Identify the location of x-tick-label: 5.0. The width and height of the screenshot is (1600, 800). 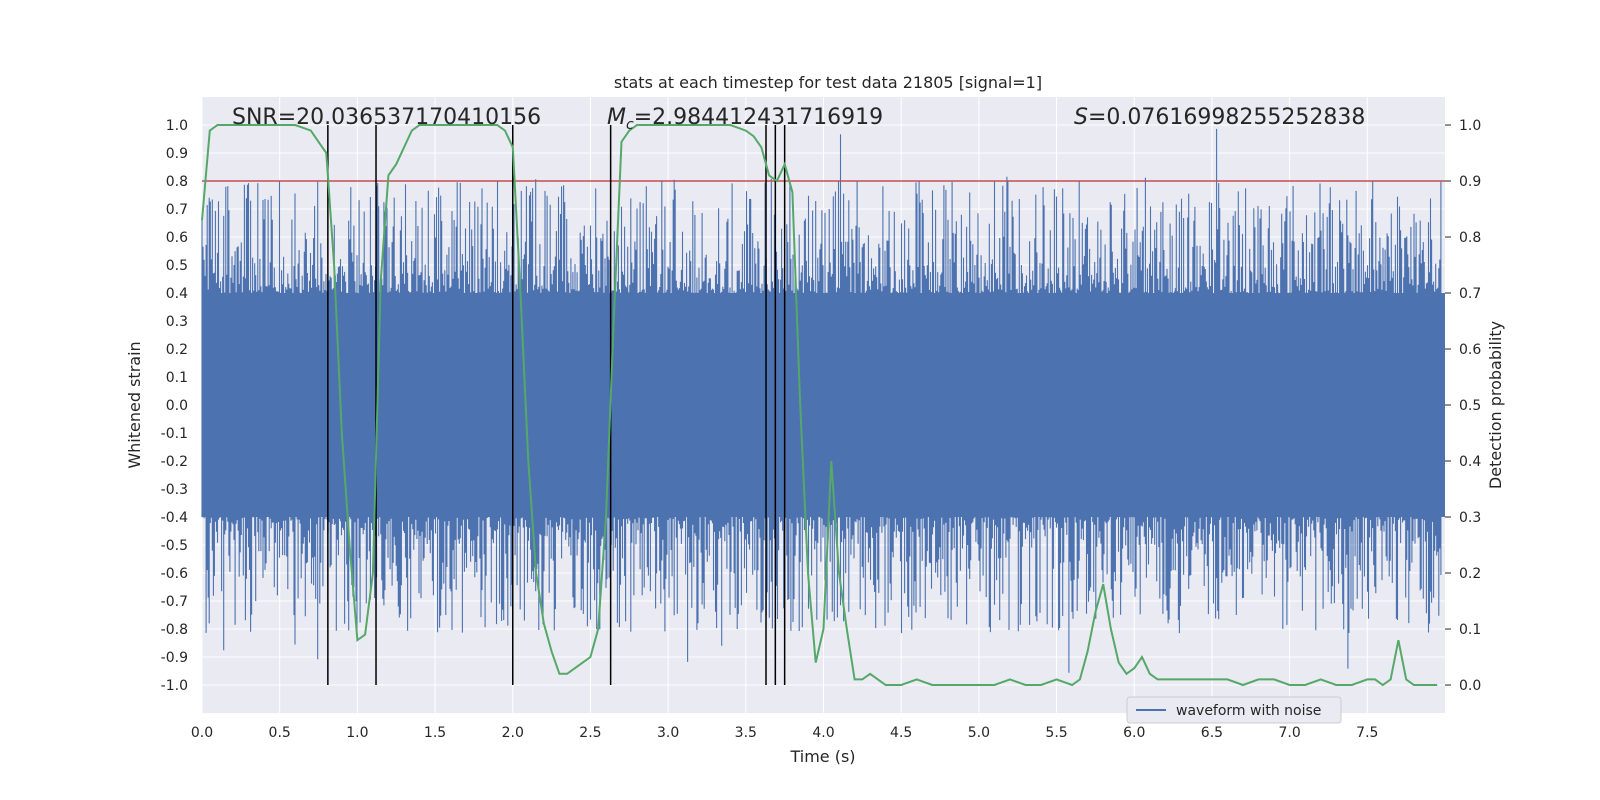
(979, 733).